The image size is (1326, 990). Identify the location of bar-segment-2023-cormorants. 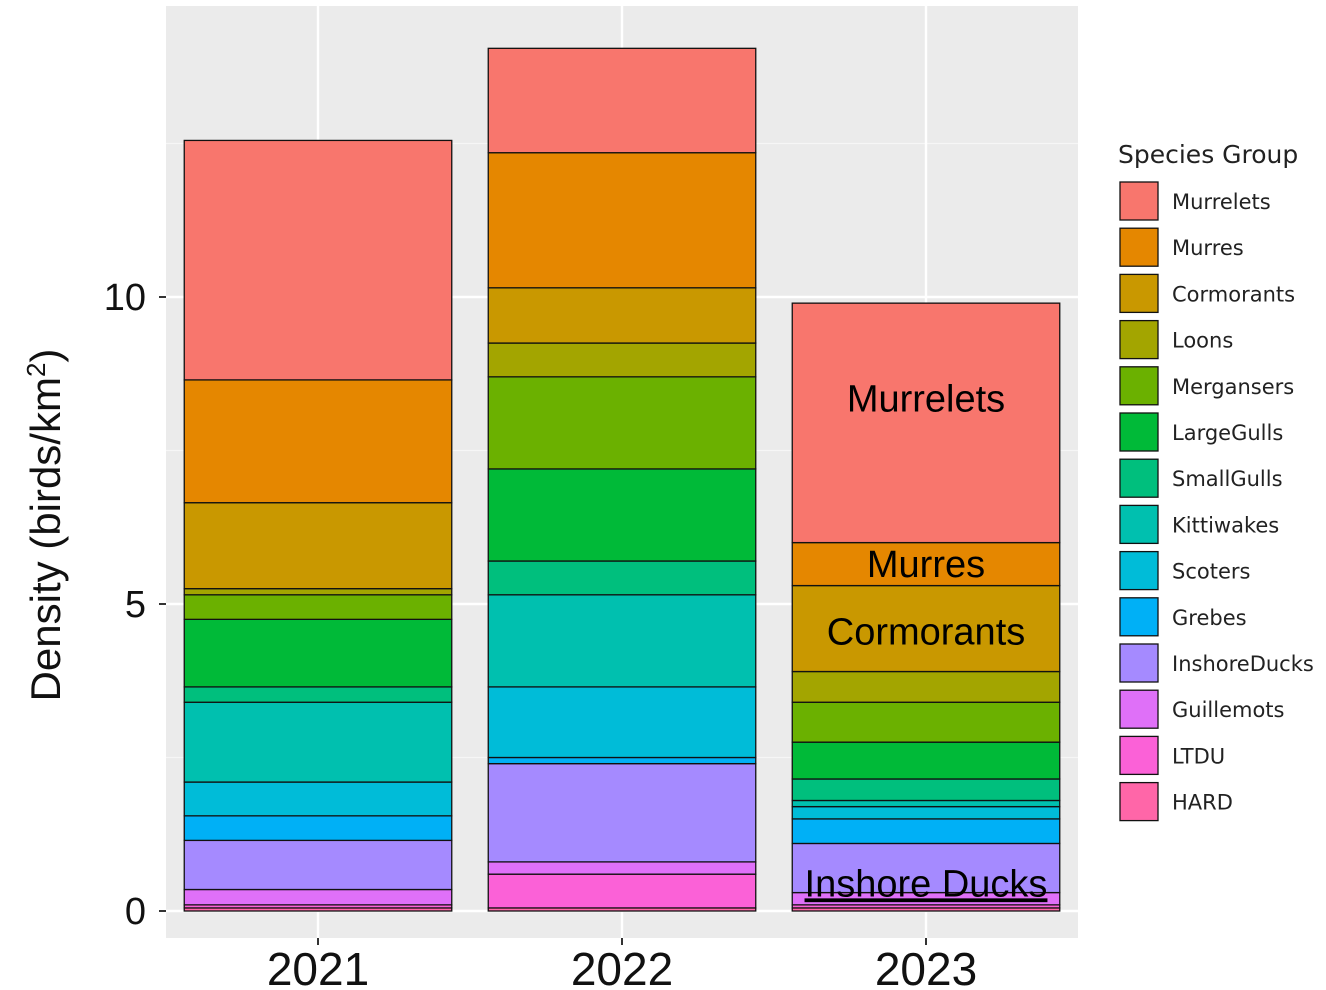
(926, 628).